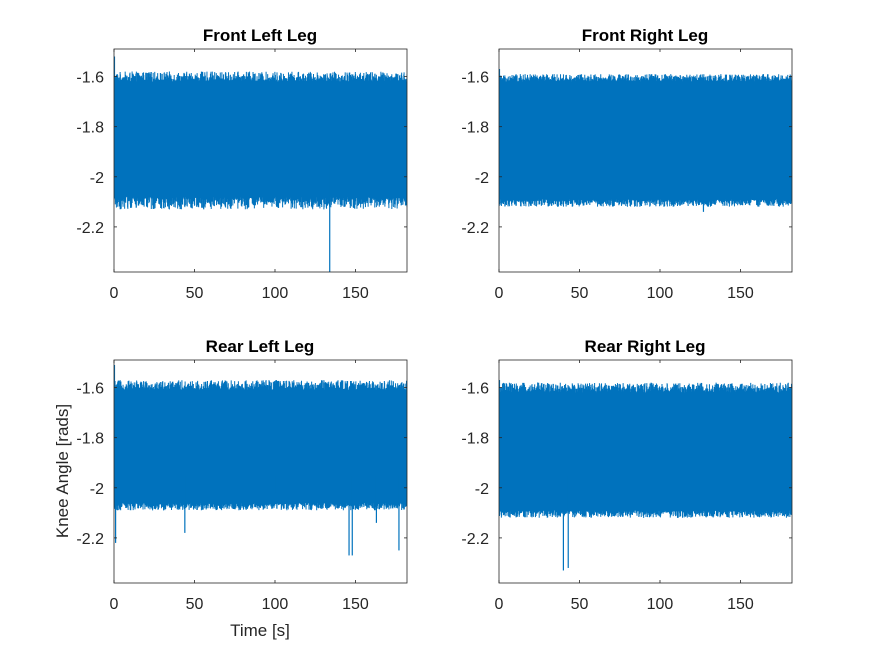  What do you see at coordinates (260, 630) in the screenshot?
I see `x-axis-label: Time [s]` at bounding box center [260, 630].